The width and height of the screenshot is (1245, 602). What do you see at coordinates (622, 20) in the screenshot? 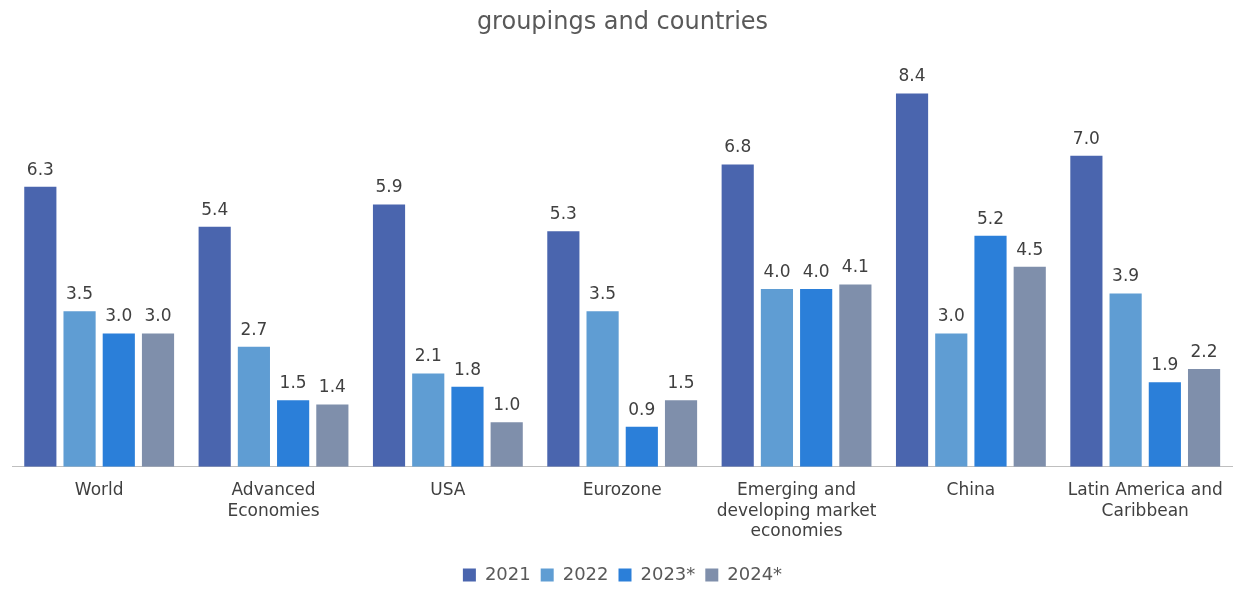
I see `chart-title: groupings and countries` at bounding box center [622, 20].